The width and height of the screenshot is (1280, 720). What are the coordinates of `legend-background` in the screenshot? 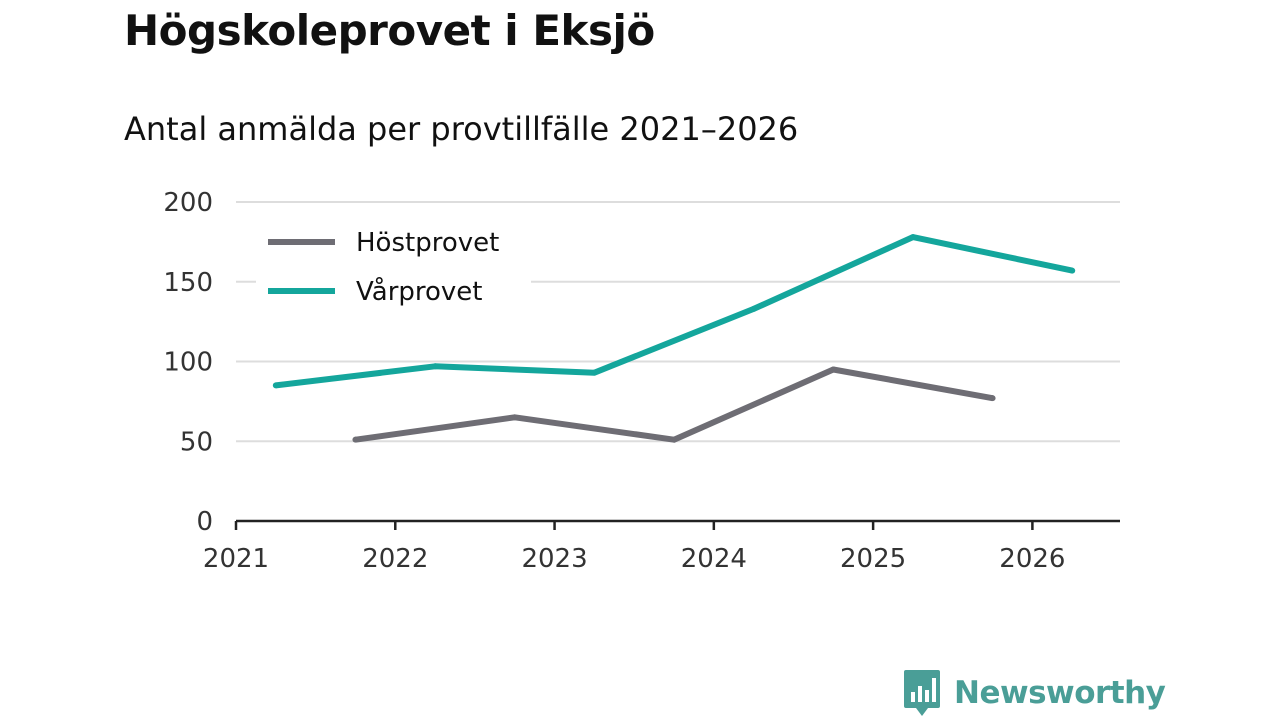 It's located at (393, 265).